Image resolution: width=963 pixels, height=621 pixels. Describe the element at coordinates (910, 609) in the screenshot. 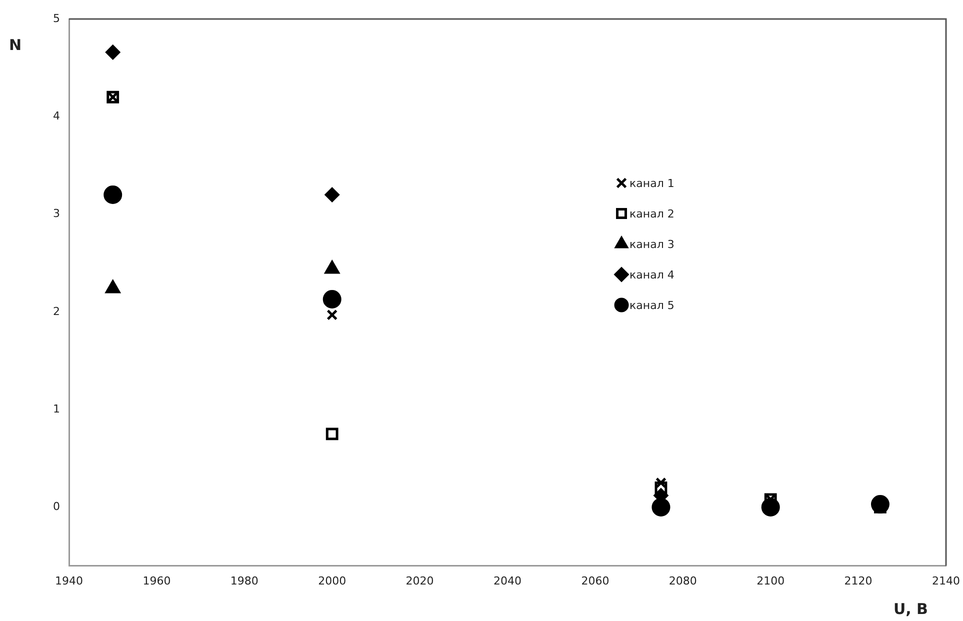

I see `x-axis-title: U, B` at that location.